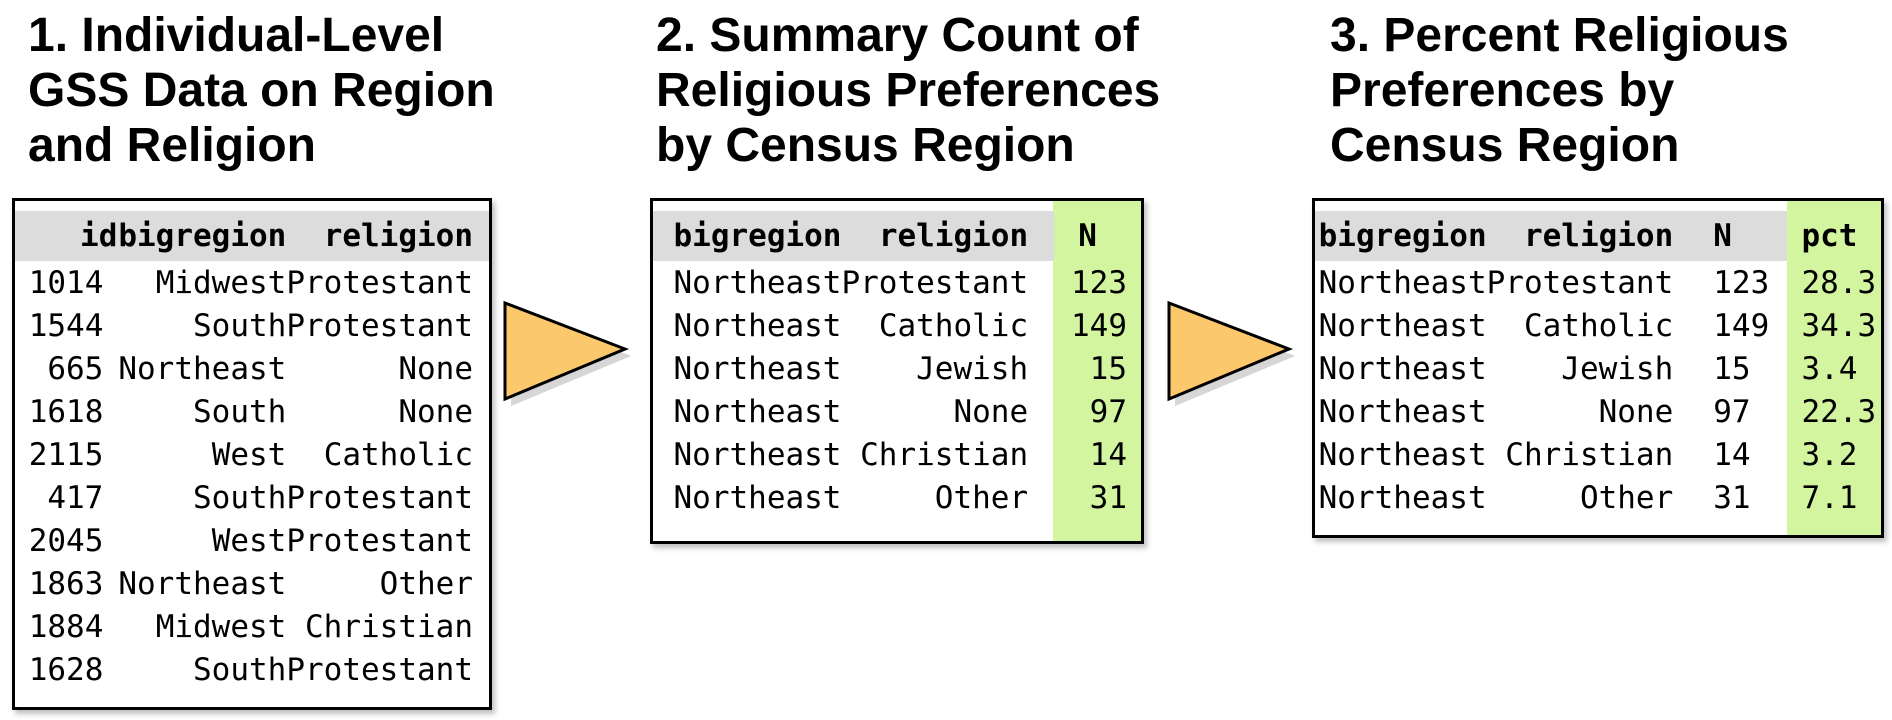 The height and width of the screenshot is (720, 1892). I want to click on table-row: Northeast Other 31 7.1, so click(1598, 497).